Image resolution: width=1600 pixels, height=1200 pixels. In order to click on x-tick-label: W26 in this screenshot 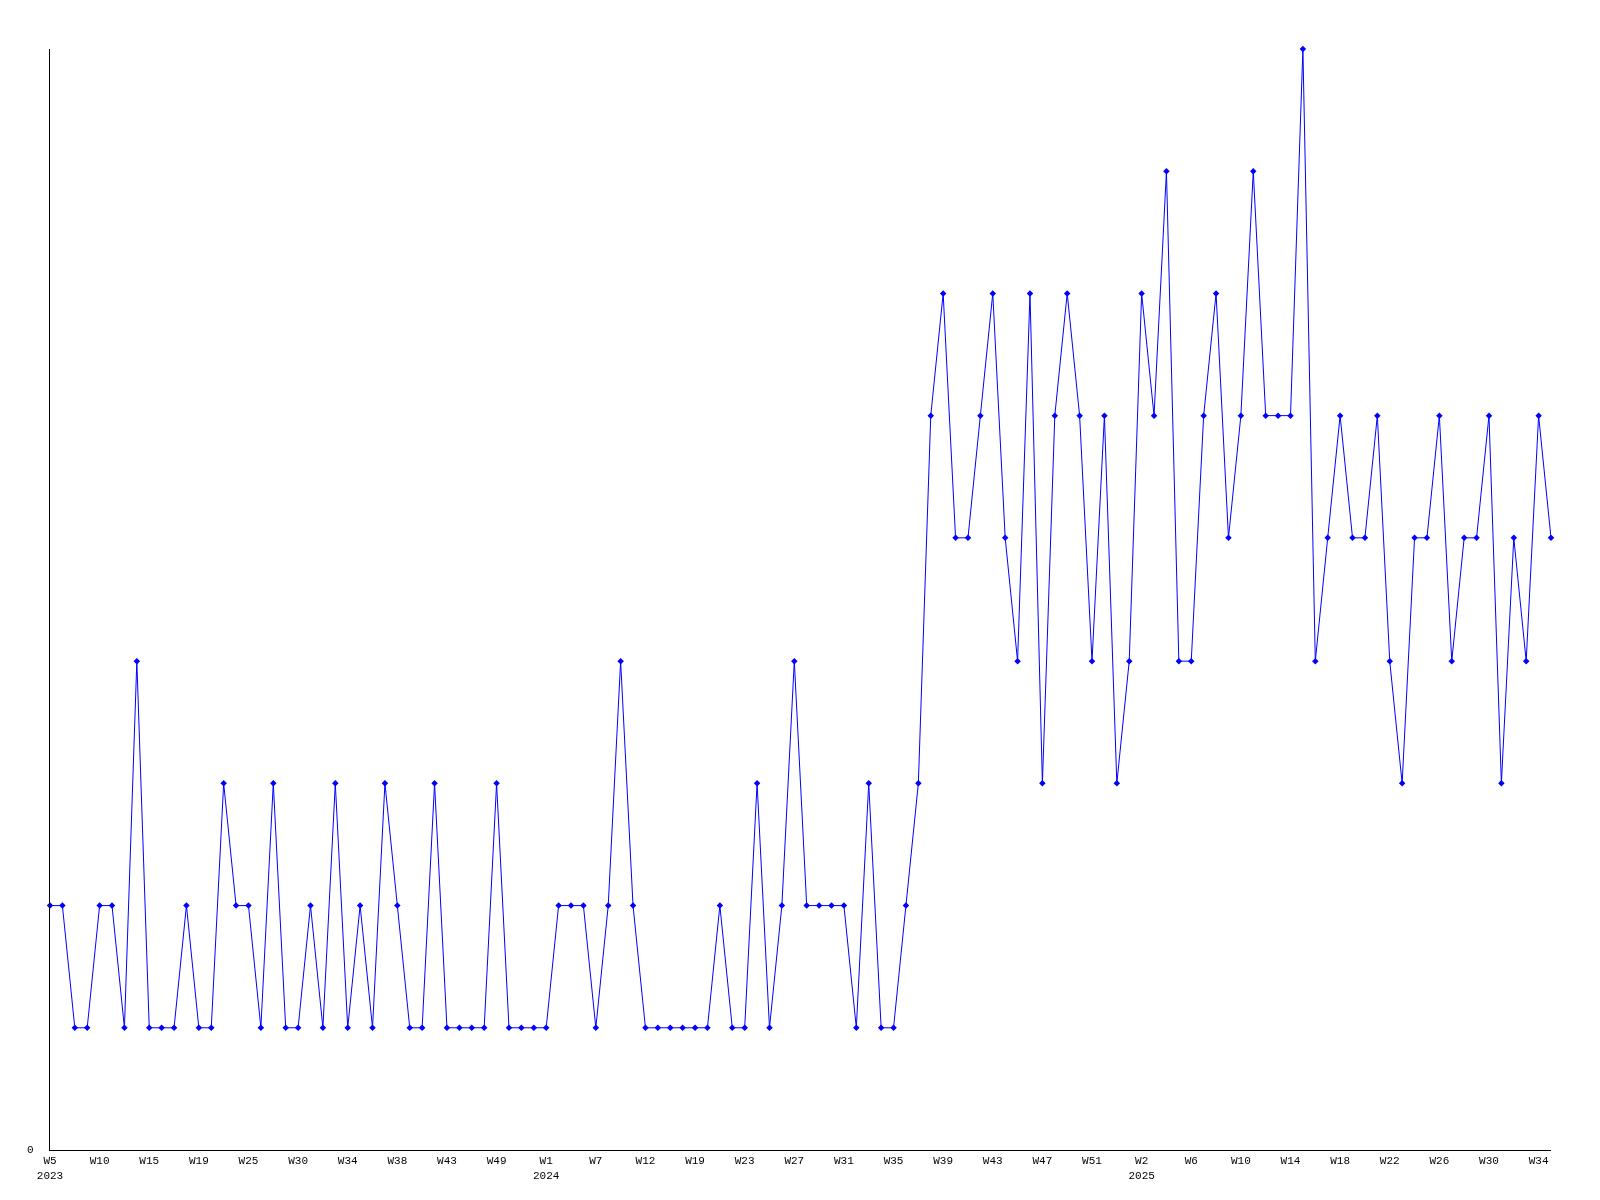, I will do `click(1439, 1161)`.